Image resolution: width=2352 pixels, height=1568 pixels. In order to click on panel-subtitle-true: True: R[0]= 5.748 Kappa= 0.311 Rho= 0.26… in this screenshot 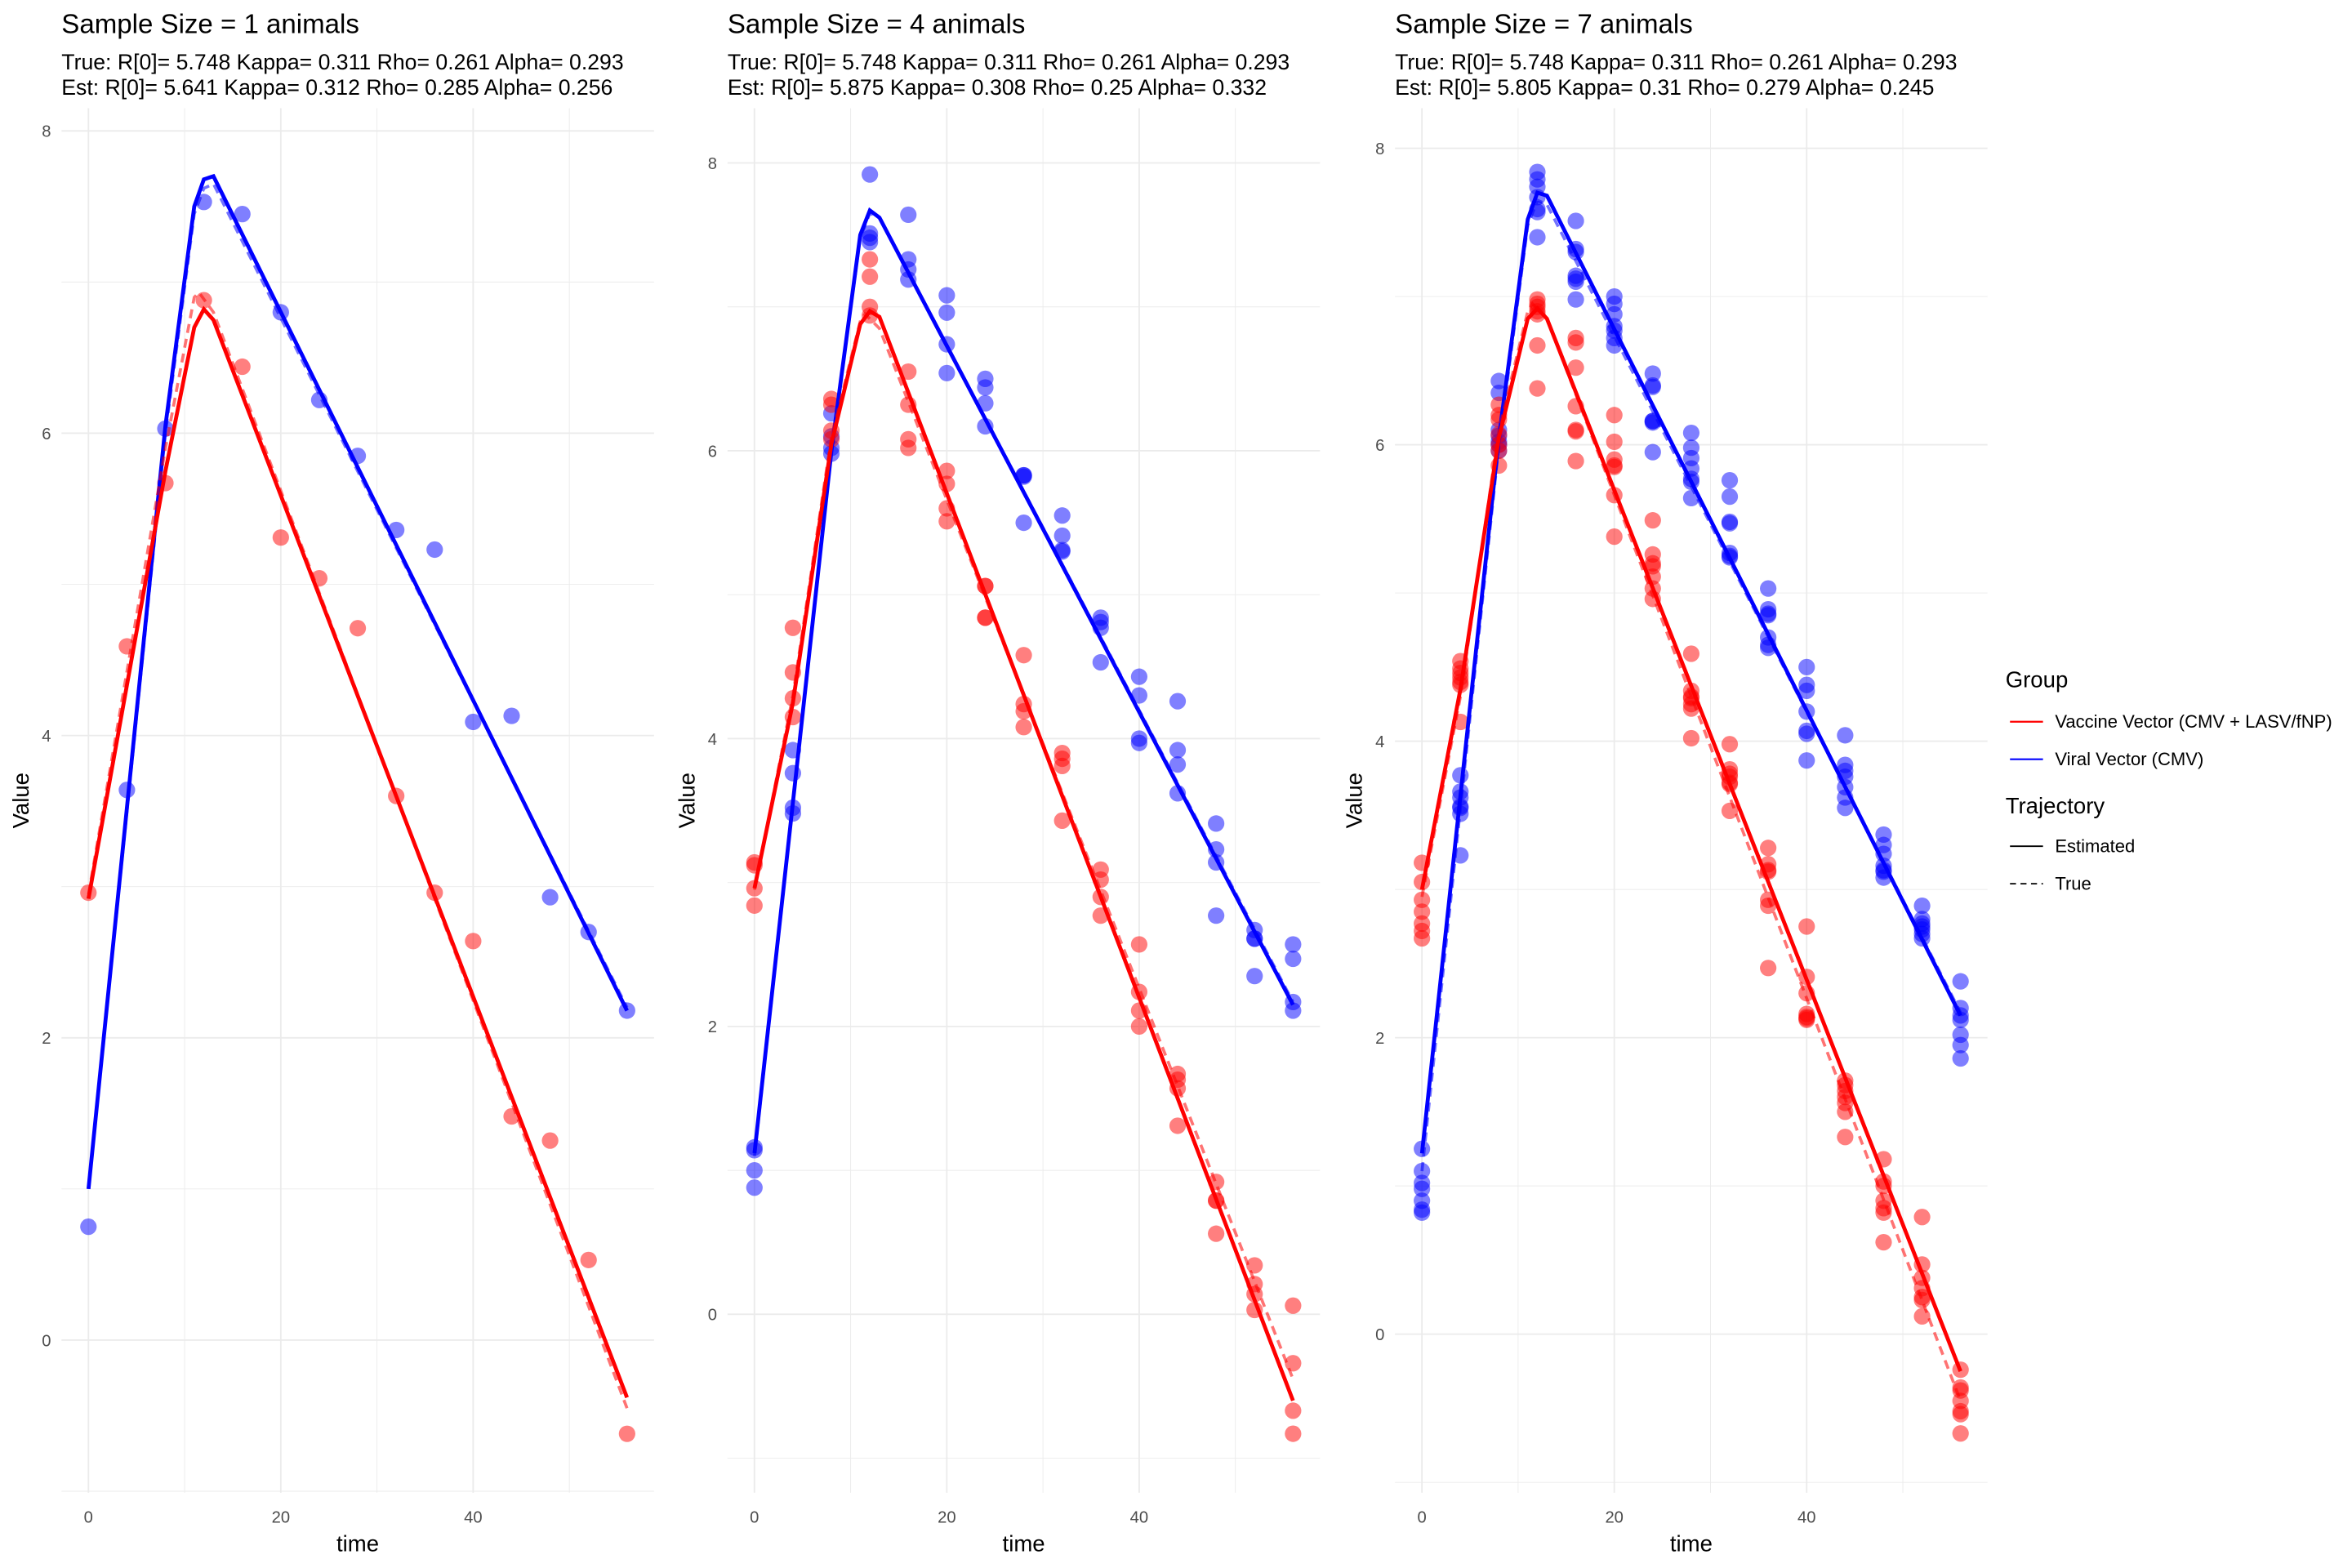, I will do `click(342, 62)`.